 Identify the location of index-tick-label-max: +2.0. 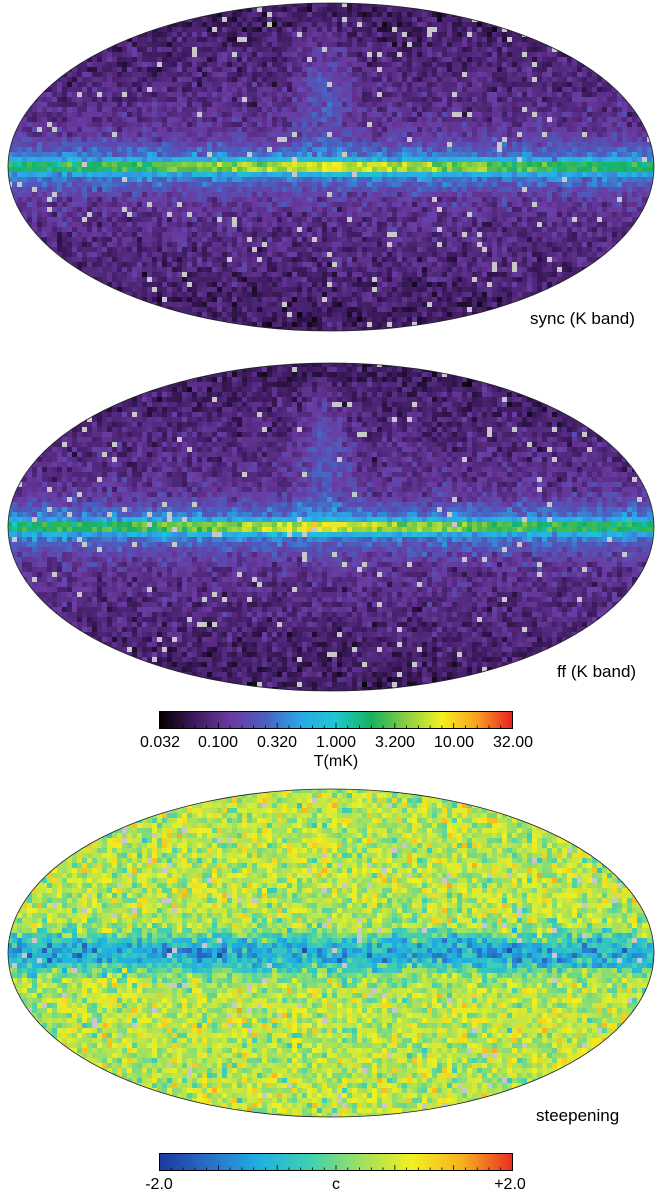
(510, 1185).